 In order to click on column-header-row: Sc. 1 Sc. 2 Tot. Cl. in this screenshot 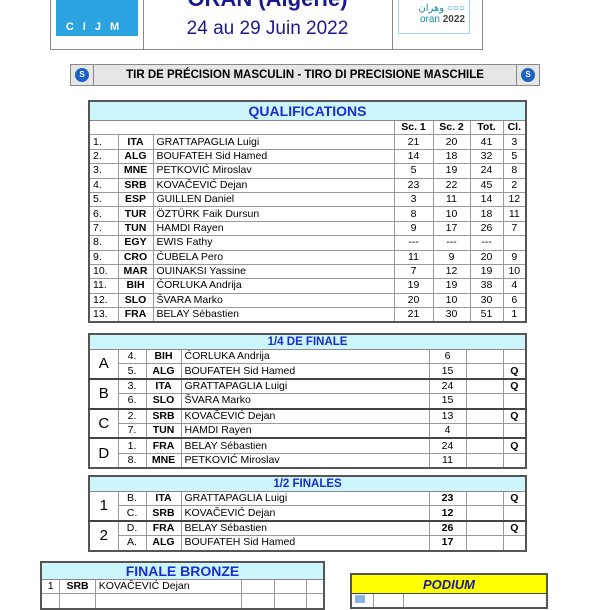, I will do `click(307, 127)`.